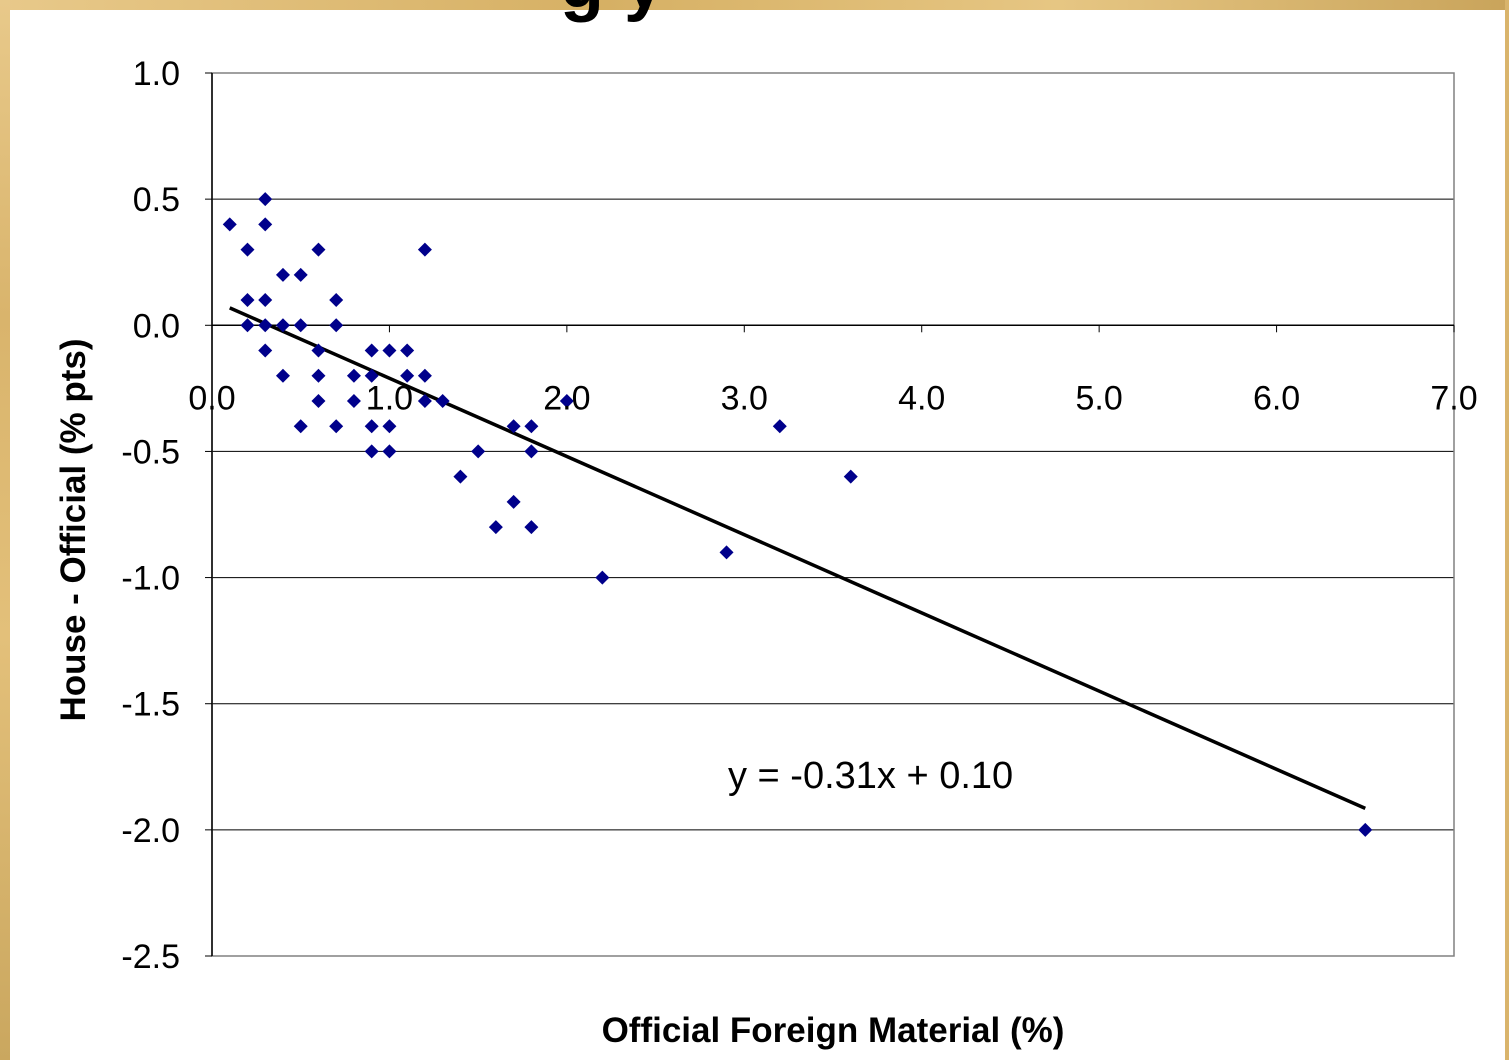 The height and width of the screenshot is (1060, 1509). Describe the element at coordinates (1099, 398) in the screenshot. I see `x-tick-label: 5.0` at that location.